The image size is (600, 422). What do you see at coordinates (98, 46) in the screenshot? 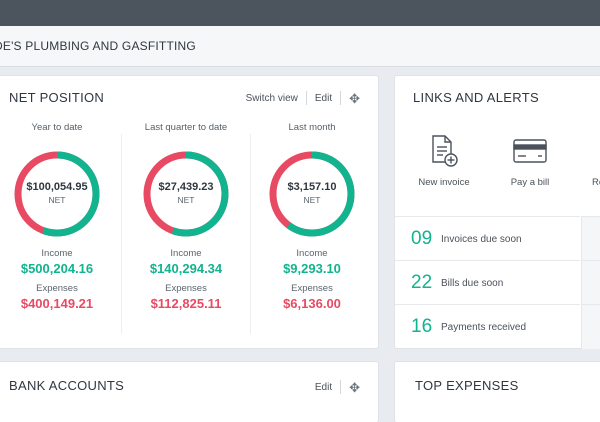
I see `company-name: DE'S PLUMBING AND GASFITTING` at bounding box center [98, 46].